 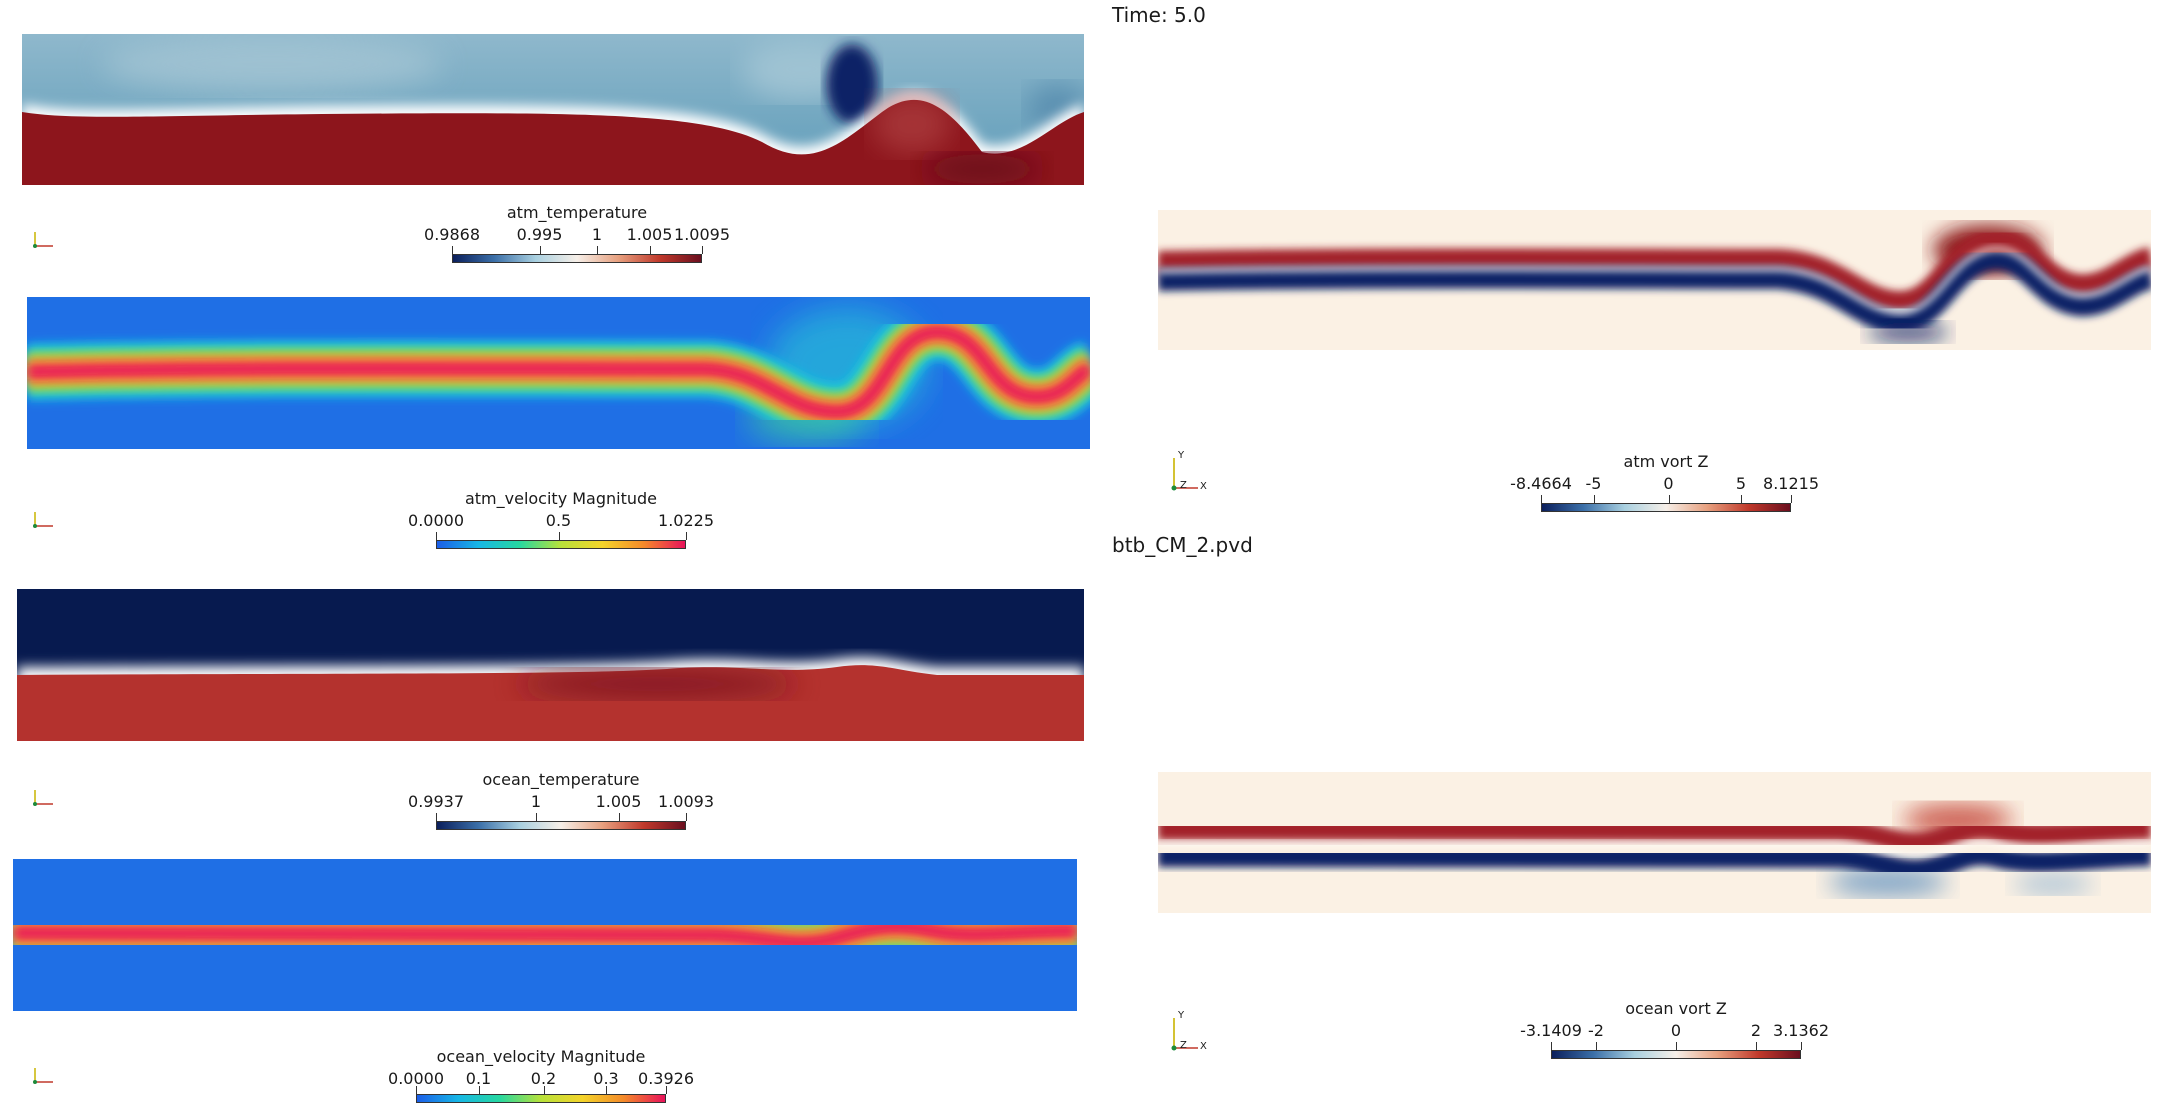 I want to click on tick-label: 0.3, so click(x=606, y=1078).